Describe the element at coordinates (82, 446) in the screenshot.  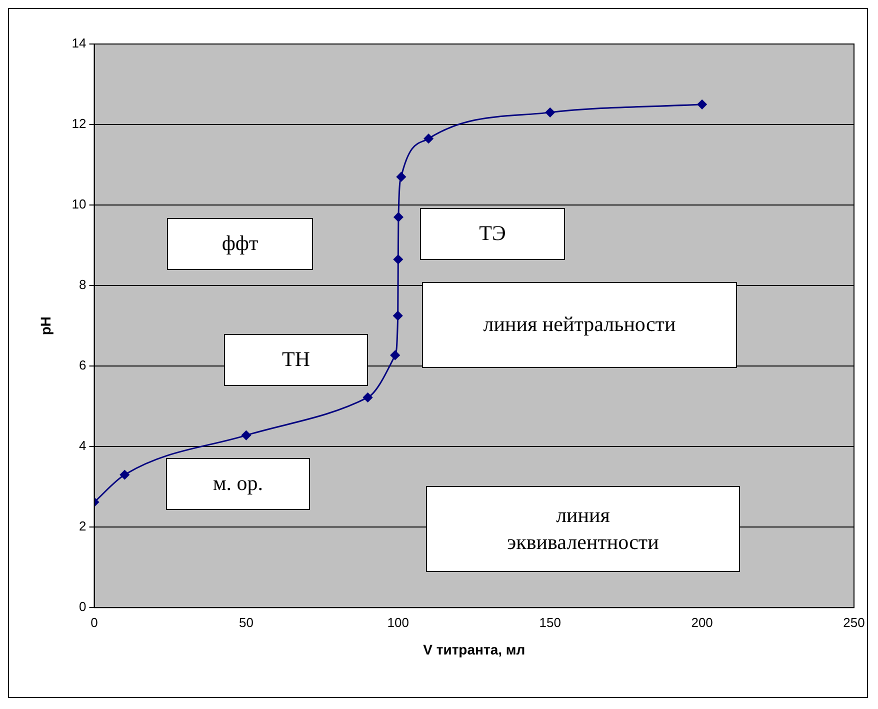
I see `y-tick-label: 4` at that location.